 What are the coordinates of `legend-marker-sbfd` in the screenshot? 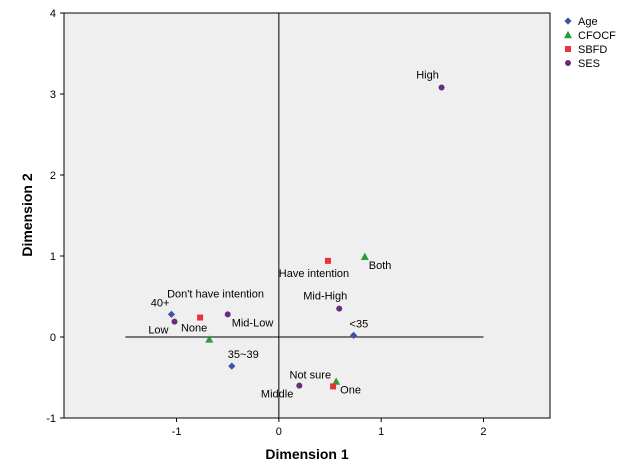 It's located at (568, 49).